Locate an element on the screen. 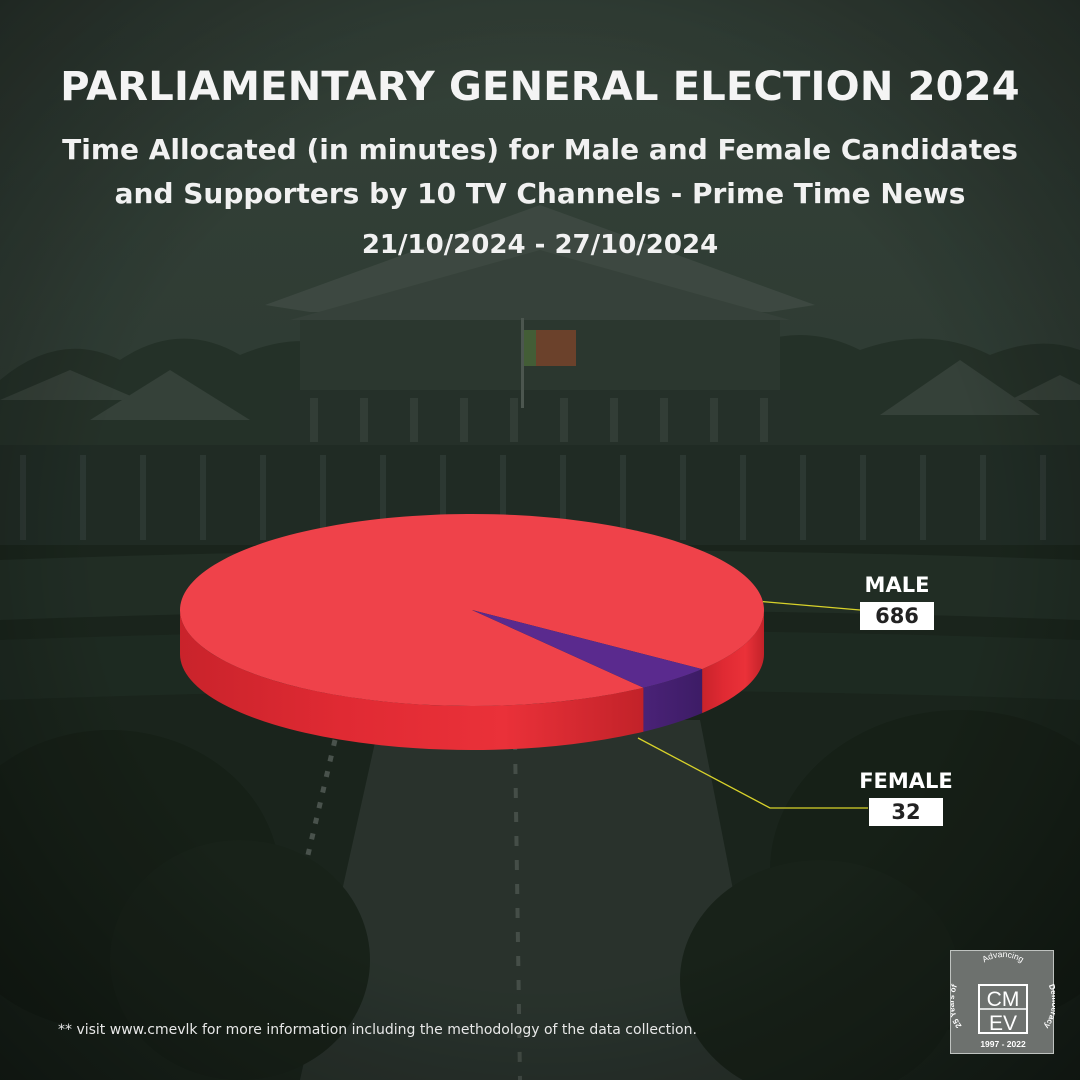  logo-arc-right: Democracy is located at coordinates (1048, 1007).